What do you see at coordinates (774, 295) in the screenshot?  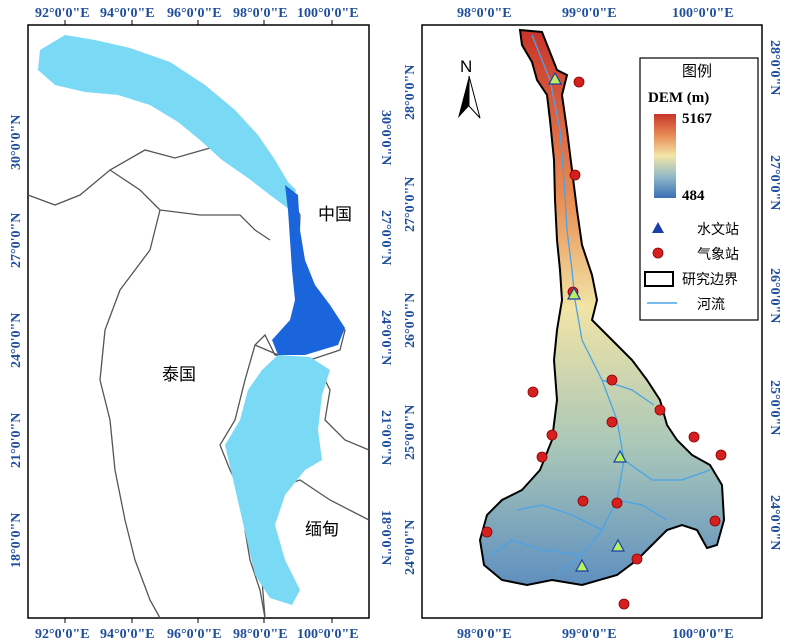 I see `right-tick: 26°0'0"N` at bounding box center [774, 295].